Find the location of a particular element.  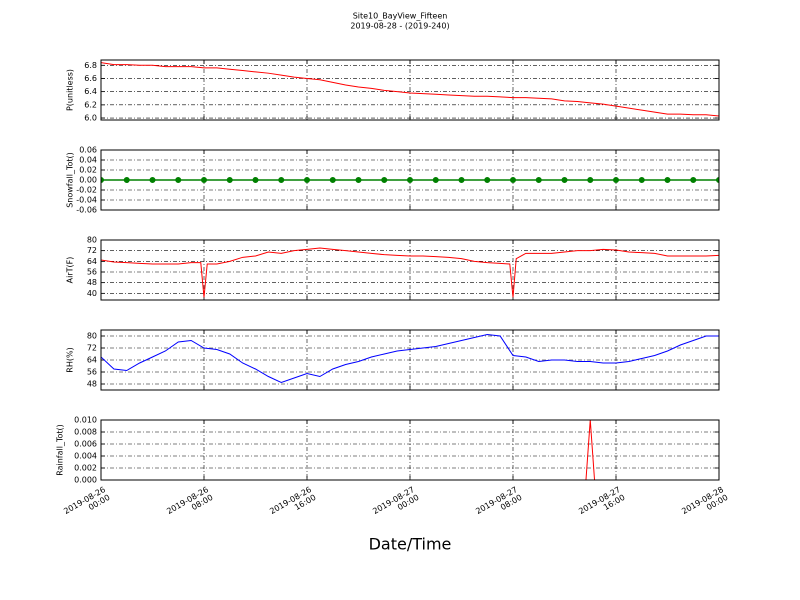

y-tick-label: -0.02 is located at coordinates (86, 190).